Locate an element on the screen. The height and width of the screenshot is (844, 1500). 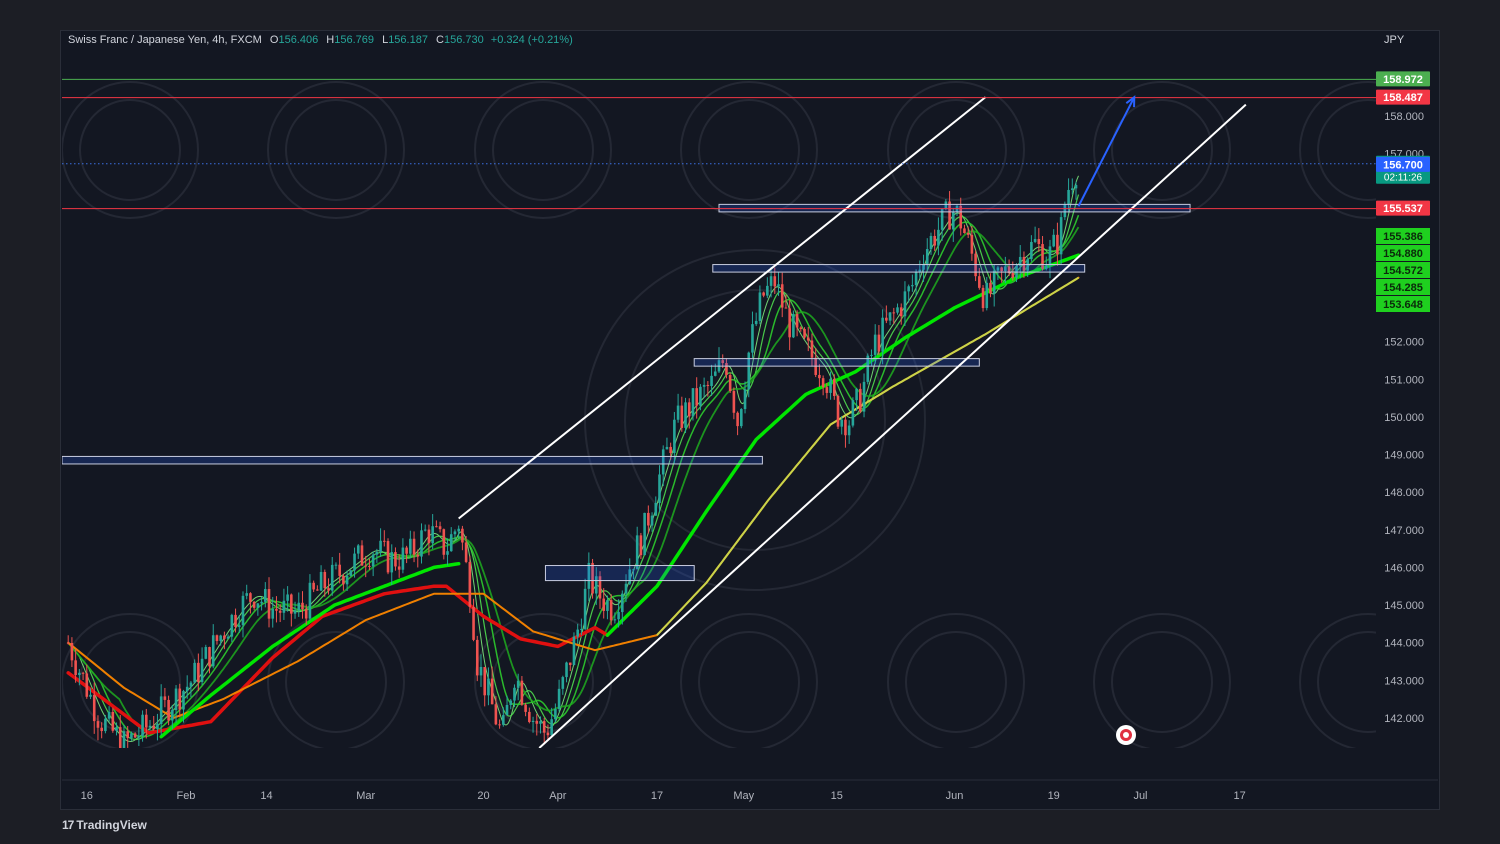
level-price-tag-2-subtext: 02:11:26 is located at coordinates (1403, 178).